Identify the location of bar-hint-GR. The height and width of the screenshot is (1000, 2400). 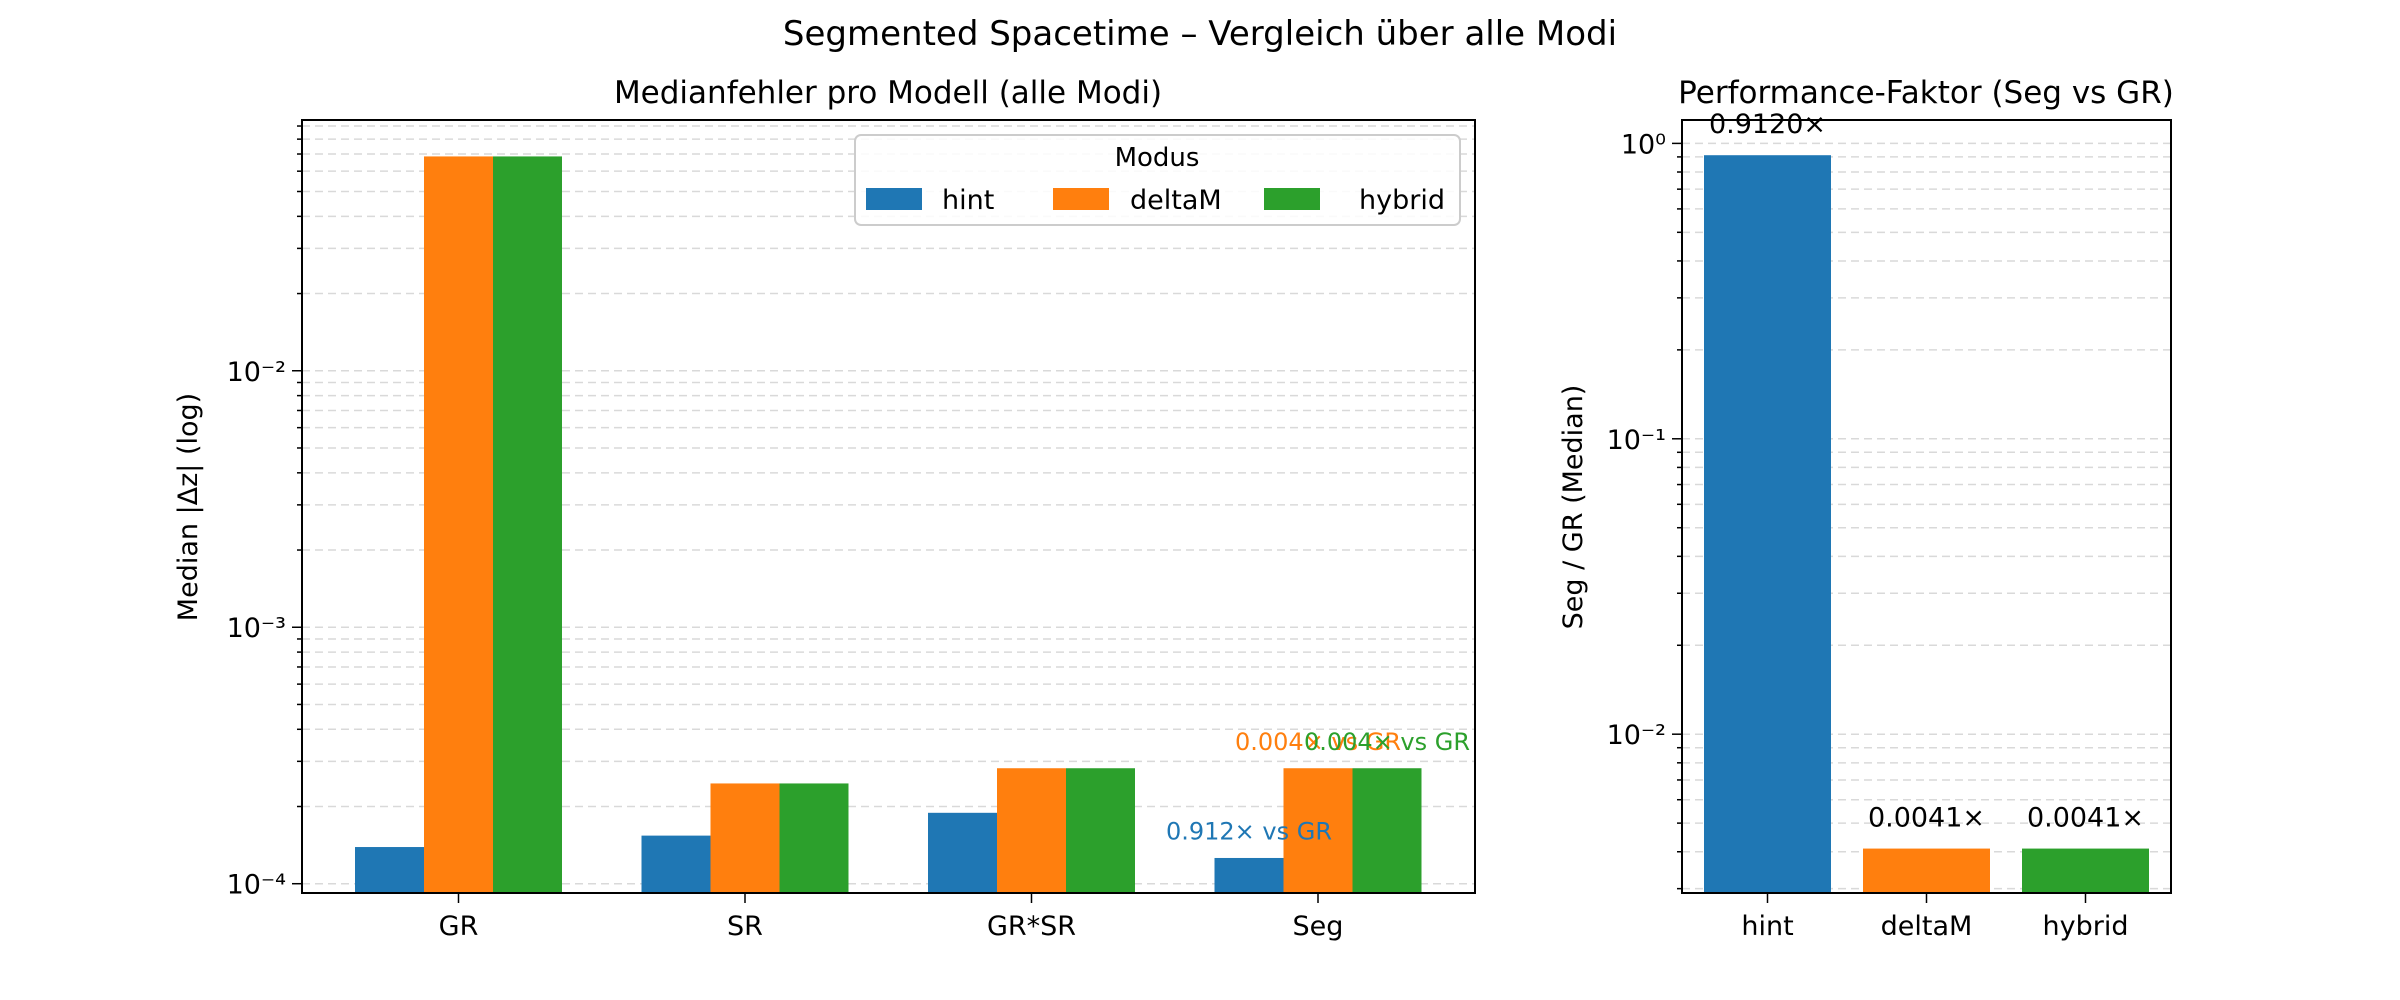
(389, 870).